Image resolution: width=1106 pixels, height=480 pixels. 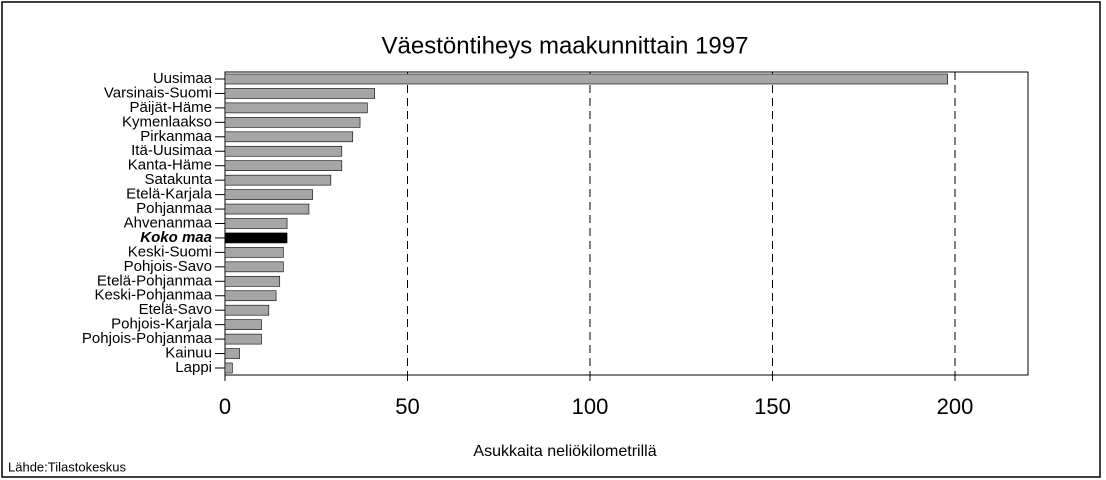 I want to click on y-tick-label: Pohjois-Savo, so click(x=168, y=266).